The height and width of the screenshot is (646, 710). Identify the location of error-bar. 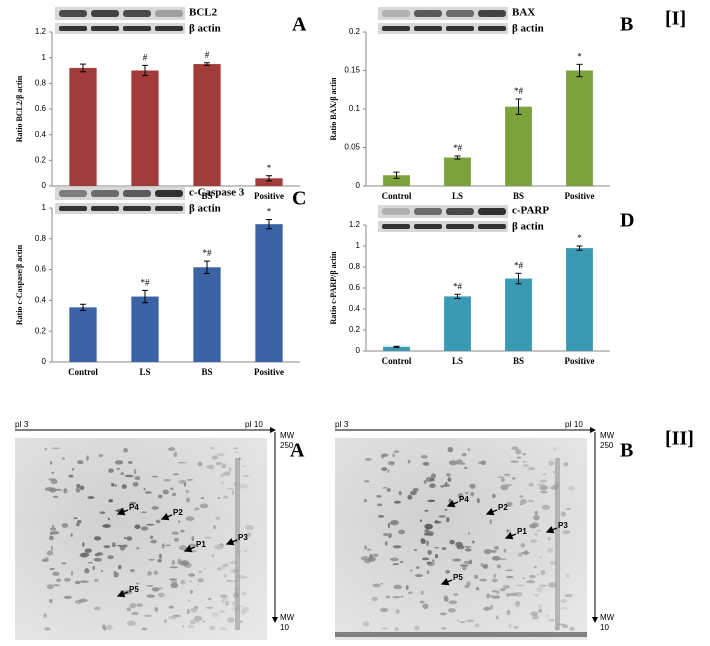
(457, 157).